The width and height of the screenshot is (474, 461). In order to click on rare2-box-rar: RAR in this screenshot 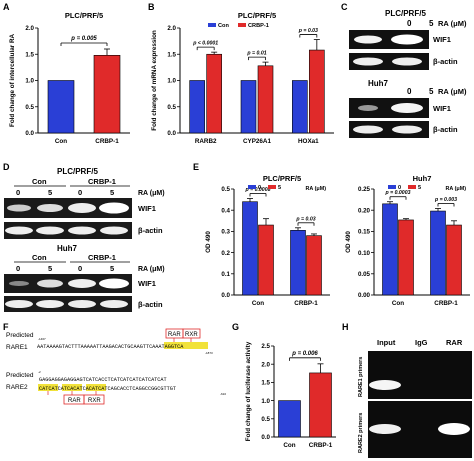, I will do `click(74, 401)`.